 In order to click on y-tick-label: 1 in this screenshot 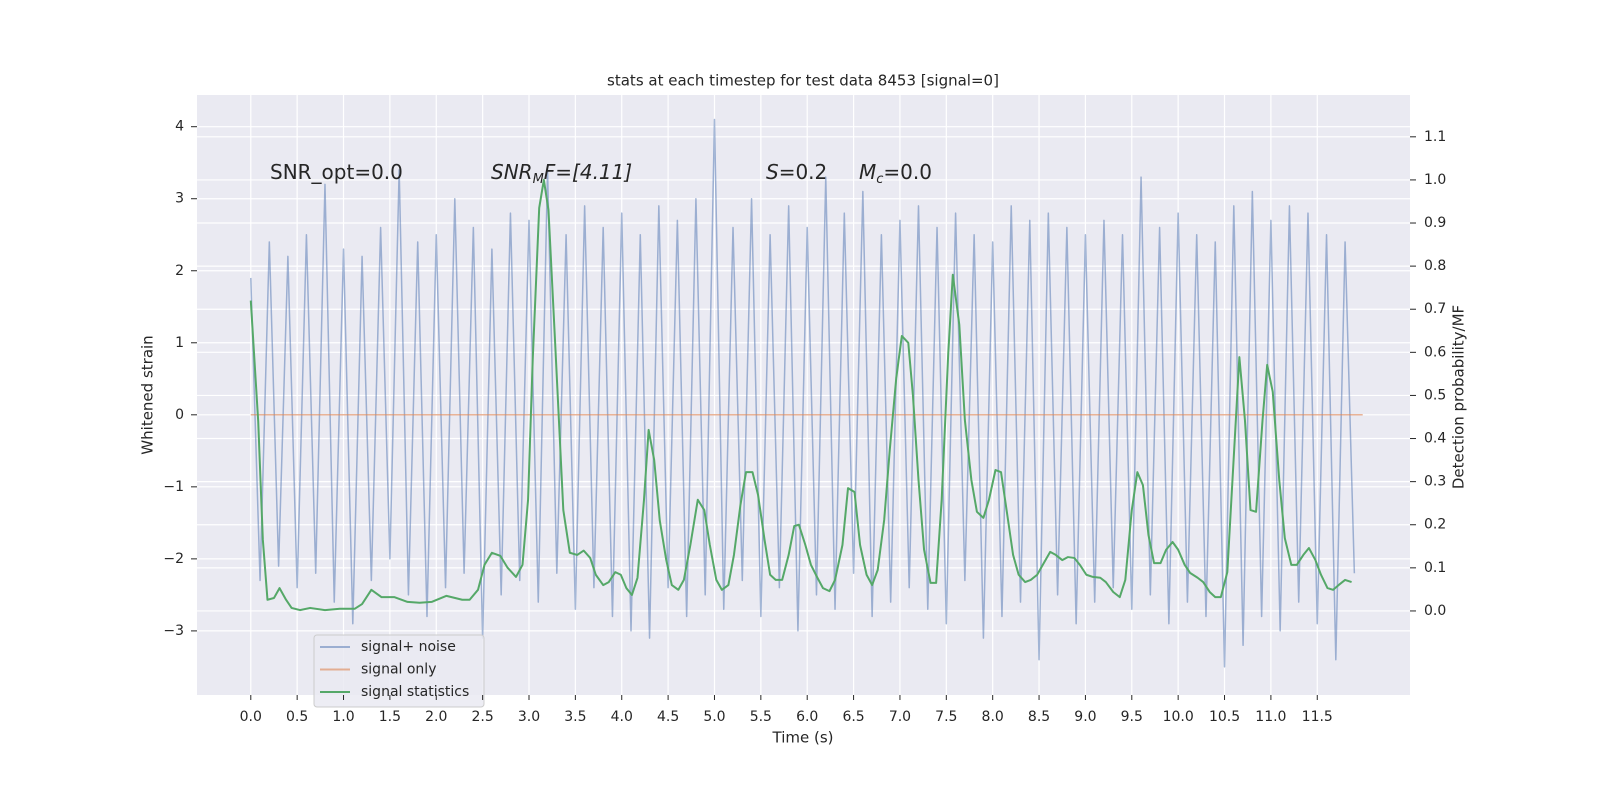, I will do `click(179, 343)`.